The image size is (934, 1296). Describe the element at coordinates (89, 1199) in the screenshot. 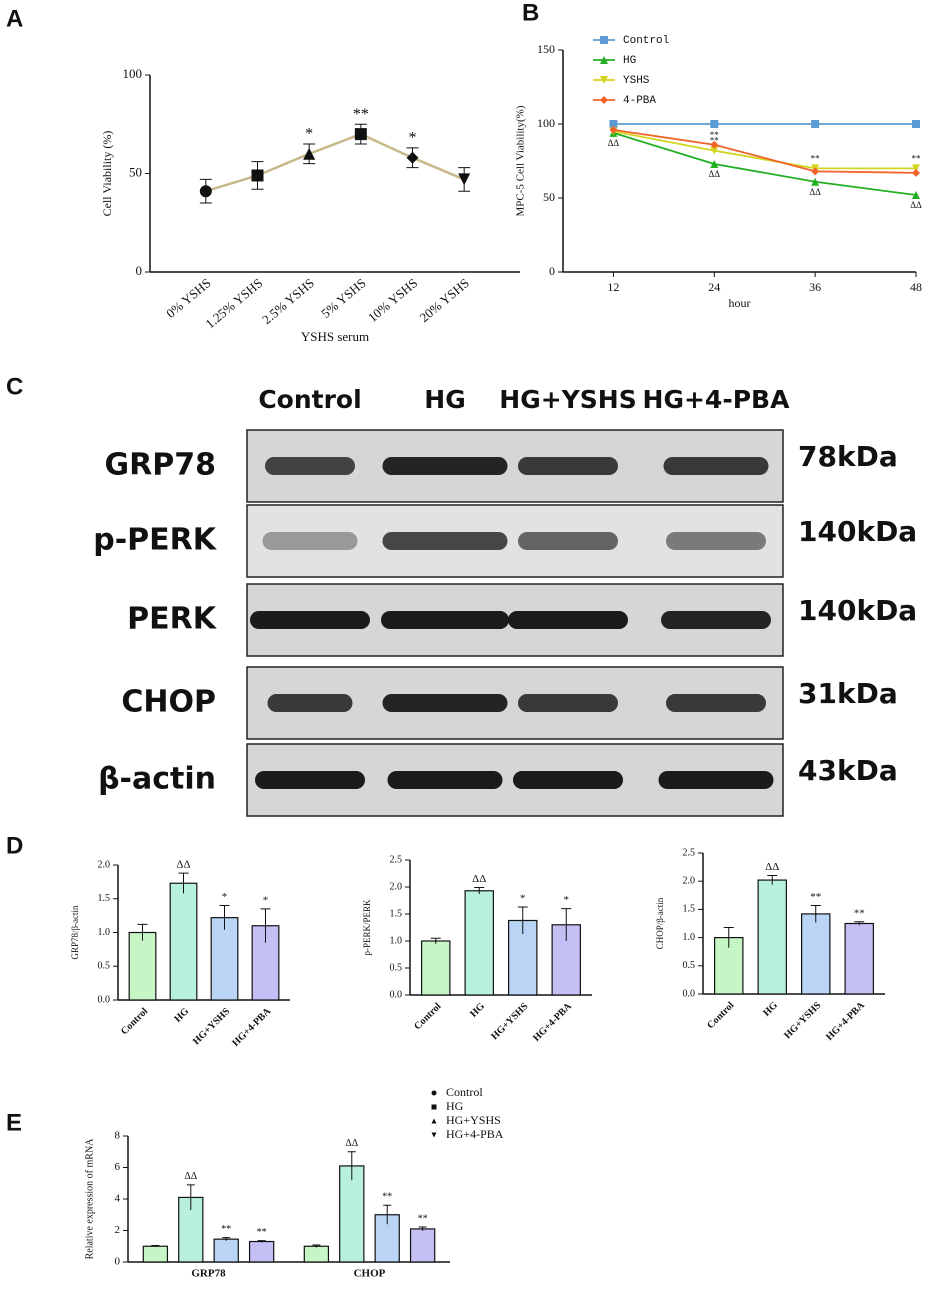

I see `y-axis-label: Relative expression of mRNA` at that location.